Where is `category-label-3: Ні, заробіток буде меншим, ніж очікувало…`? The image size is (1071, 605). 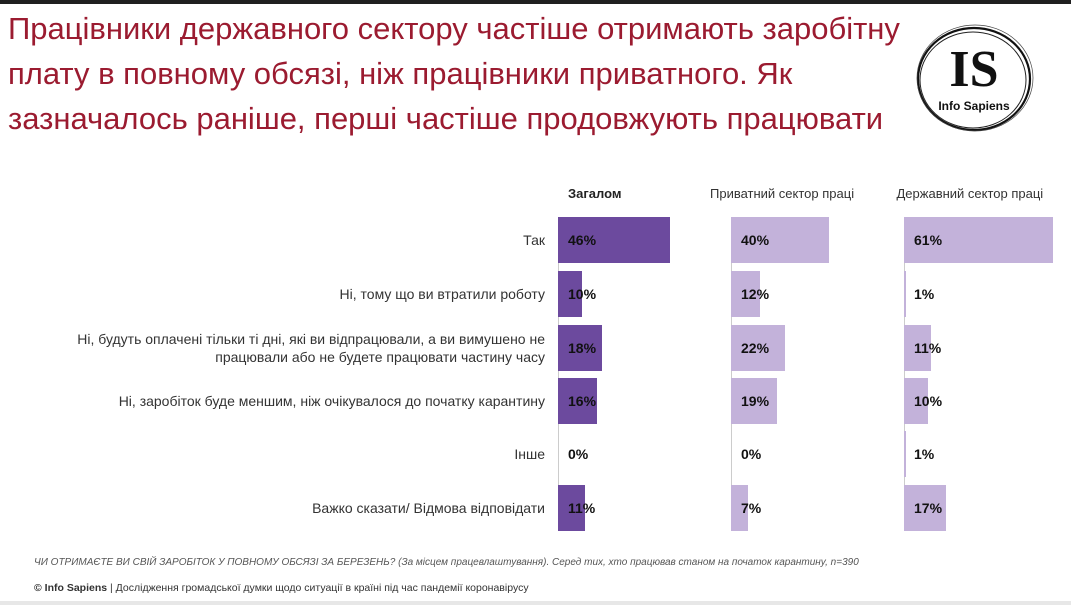 category-label-3: Ні, заробіток буде меншим, ніж очікувало… is located at coordinates (331, 401).